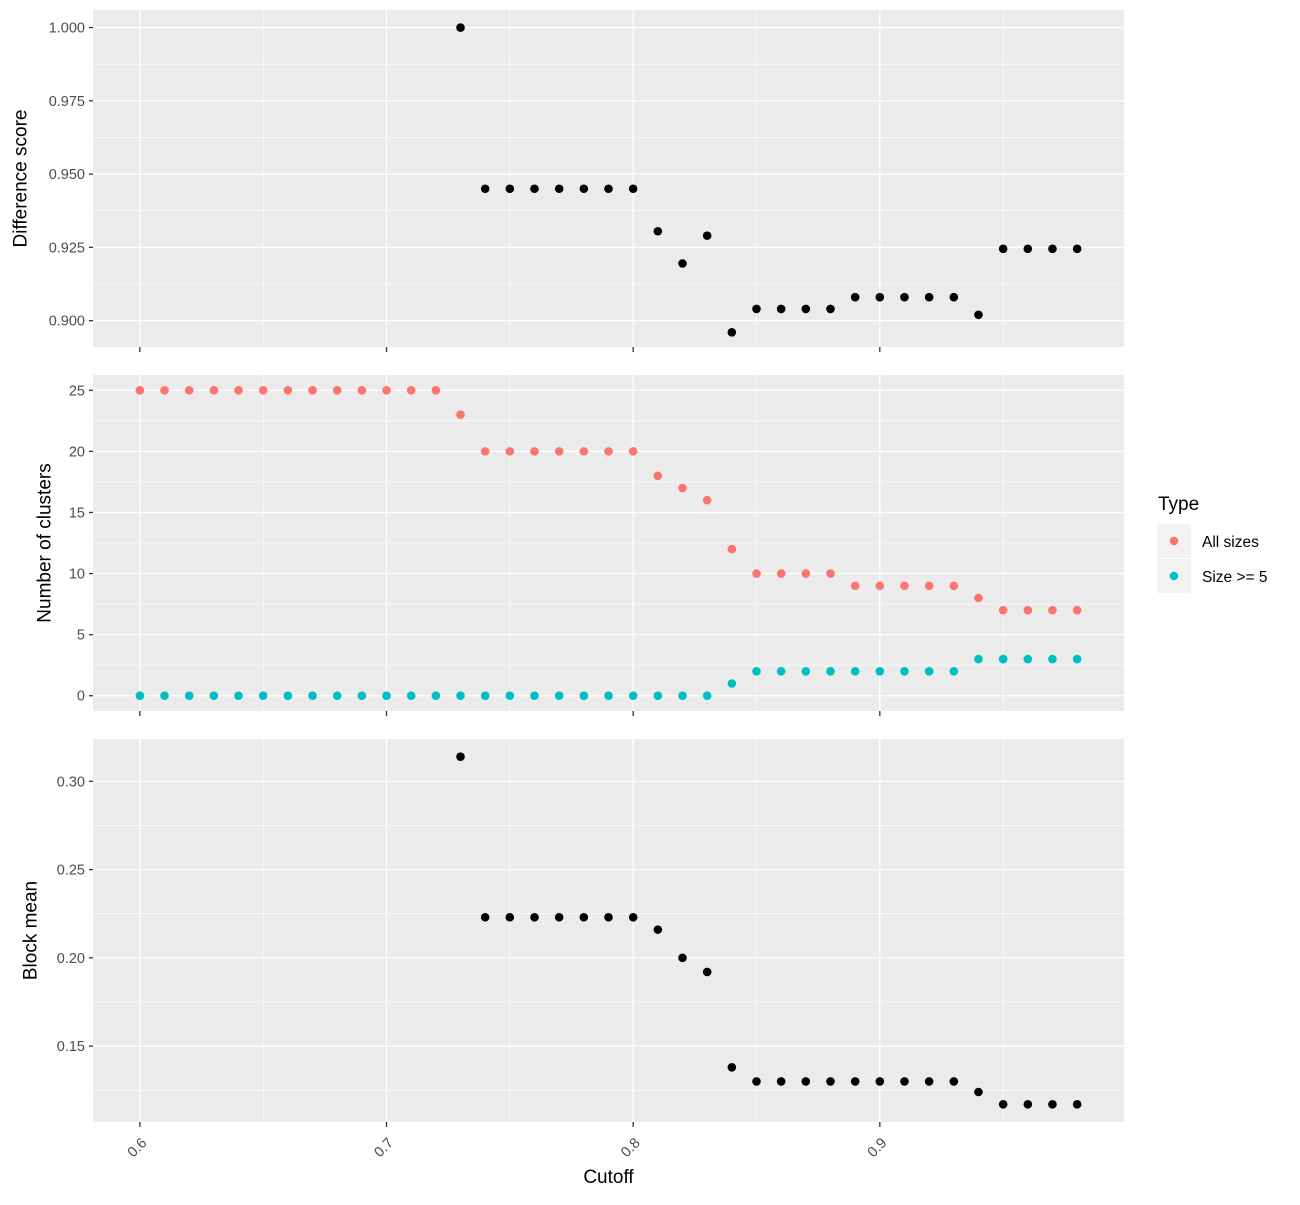 The image size is (1300, 1205). Describe the element at coordinates (67, 102) in the screenshot. I see `y-tick-label: 0.975` at that location.